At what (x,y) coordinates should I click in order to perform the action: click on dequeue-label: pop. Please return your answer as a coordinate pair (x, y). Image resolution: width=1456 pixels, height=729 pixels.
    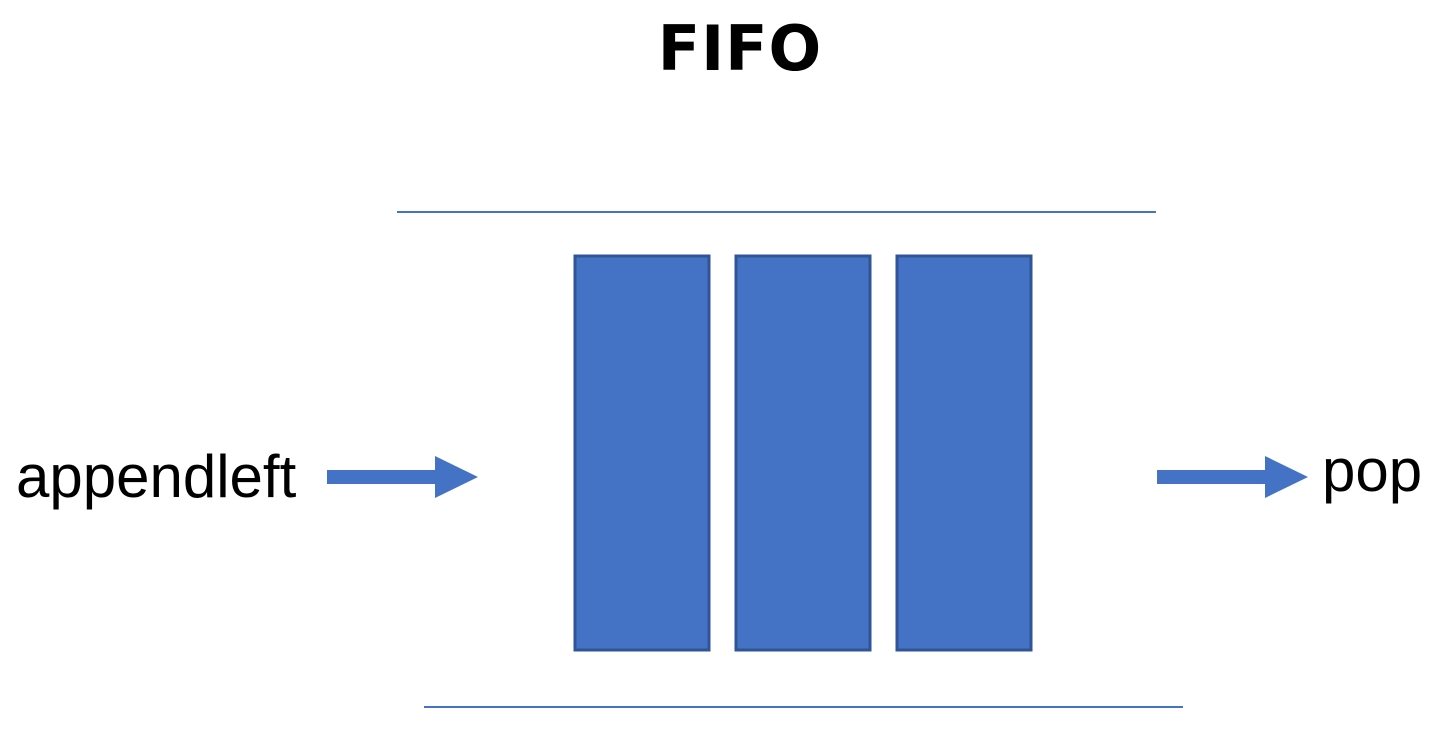
    Looking at the image, I should click on (1372, 470).